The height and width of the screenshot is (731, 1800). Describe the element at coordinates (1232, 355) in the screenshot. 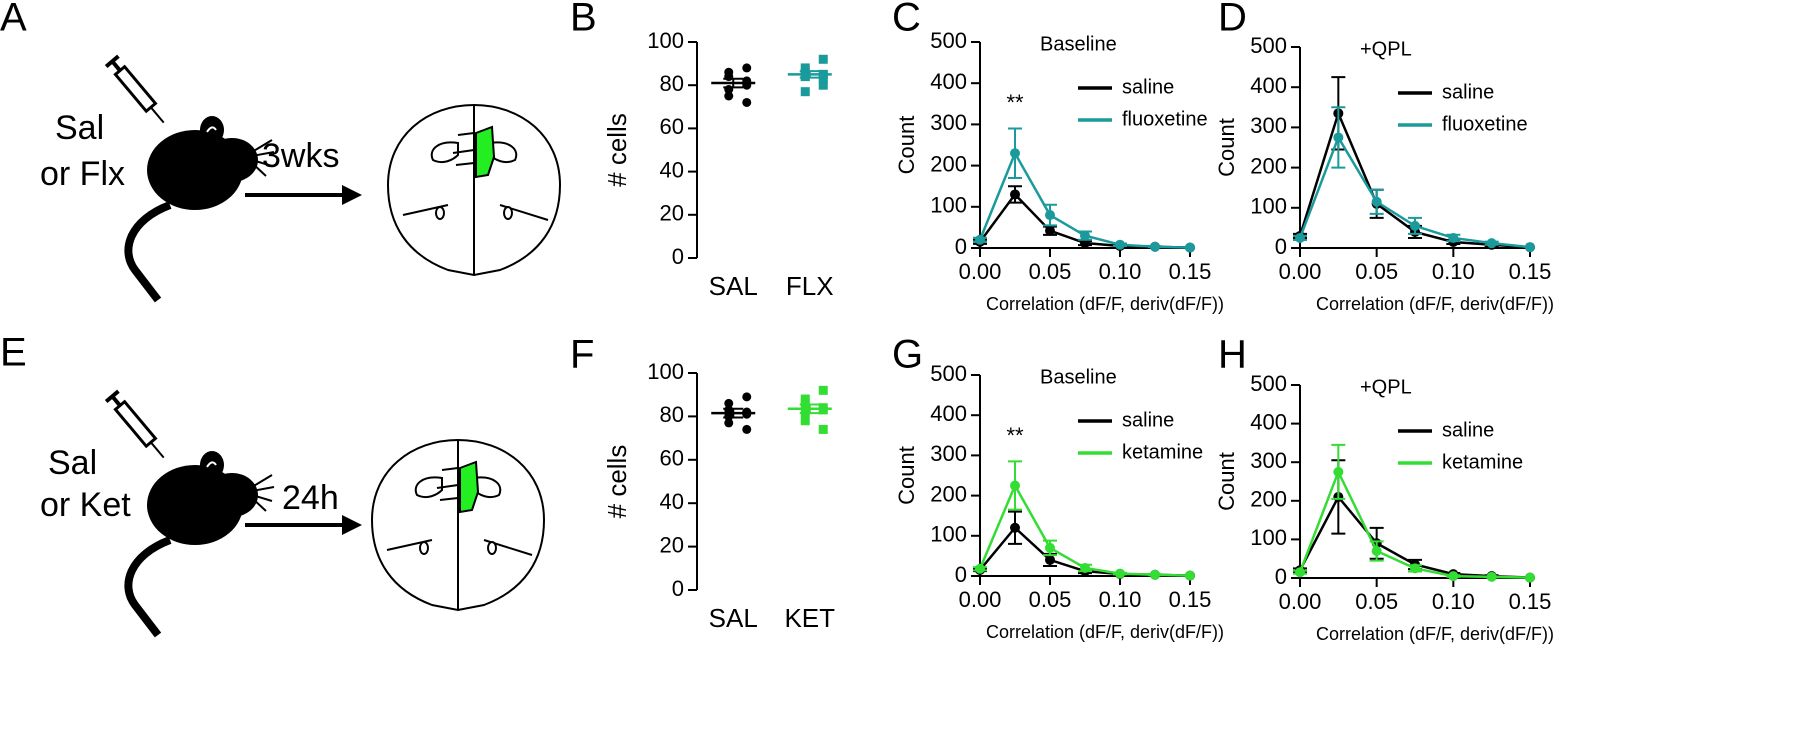

I see `panel-letter: H` at that location.